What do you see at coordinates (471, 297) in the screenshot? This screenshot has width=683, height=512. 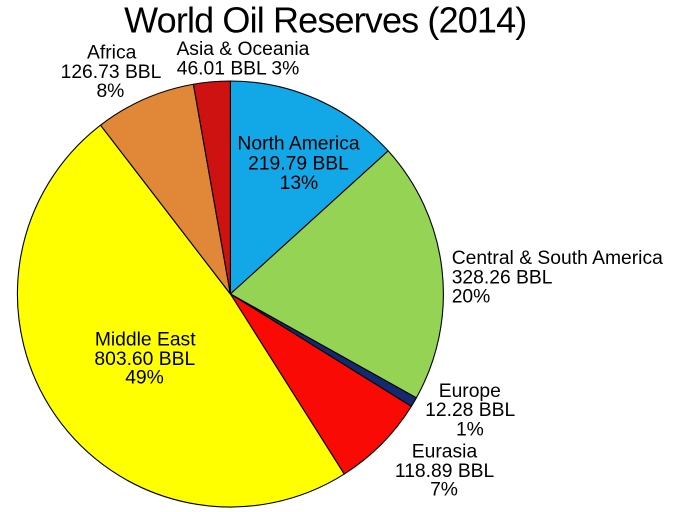 I see `svg-text: 20%` at bounding box center [471, 297].